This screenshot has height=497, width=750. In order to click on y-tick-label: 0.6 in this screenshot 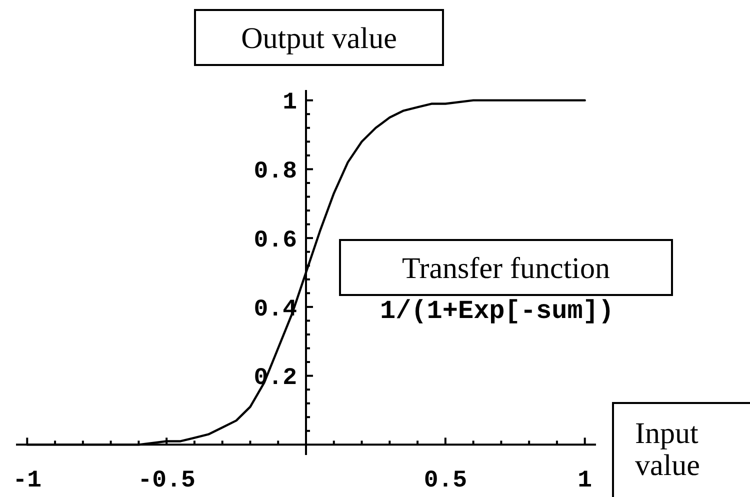, I will do `click(275, 240)`.